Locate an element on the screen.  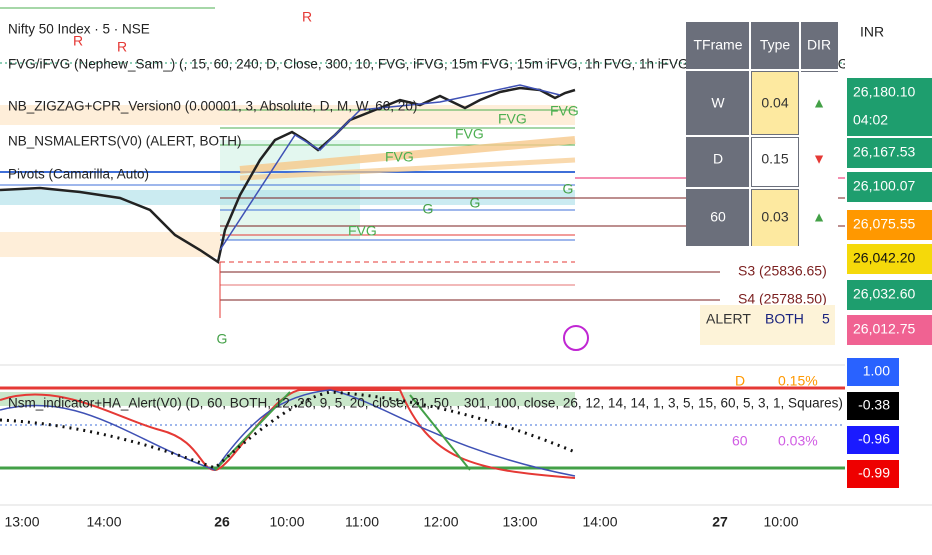
time-label: 26 is located at coordinates (222, 522).